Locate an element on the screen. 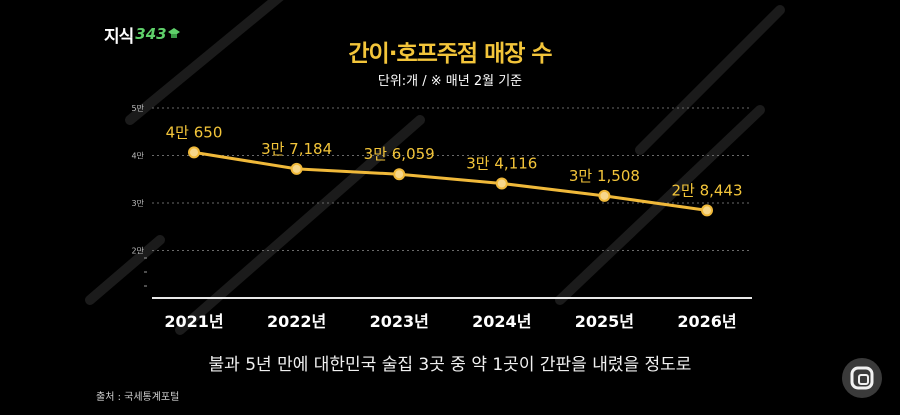 The height and width of the screenshot is (415, 900). x-tick-label: 2025년 is located at coordinates (604, 321).